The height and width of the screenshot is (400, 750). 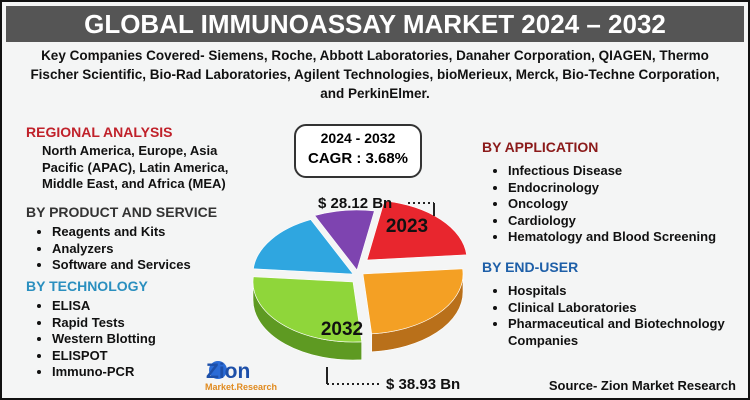 I want to click on list-item: Hospitals, so click(x=618, y=291).